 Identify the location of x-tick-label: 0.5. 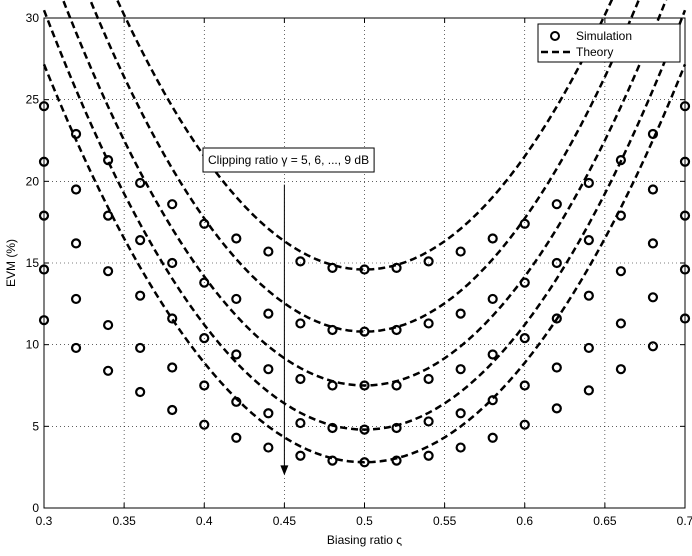
(364, 521).